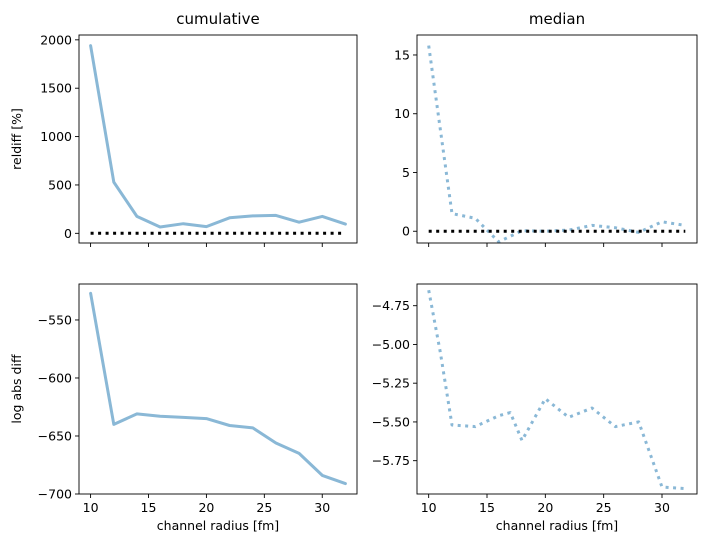 The width and height of the screenshot is (707, 547). What do you see at coordinates (322, 507) in the screenshot?
I see `bottom-left-xtick-label: 30` at bounding box center [322, 507].